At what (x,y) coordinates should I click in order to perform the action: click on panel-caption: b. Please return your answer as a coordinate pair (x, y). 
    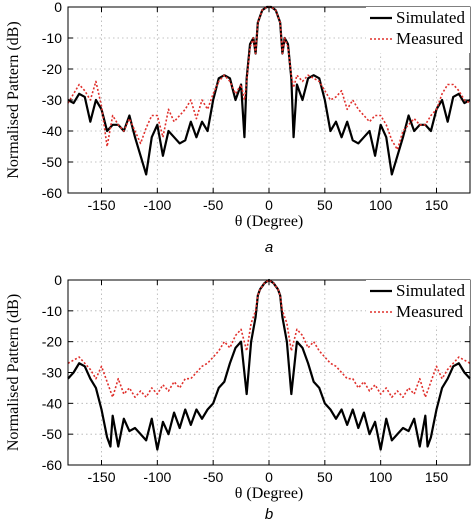
    Looking at the image, I should click on (269, 514).